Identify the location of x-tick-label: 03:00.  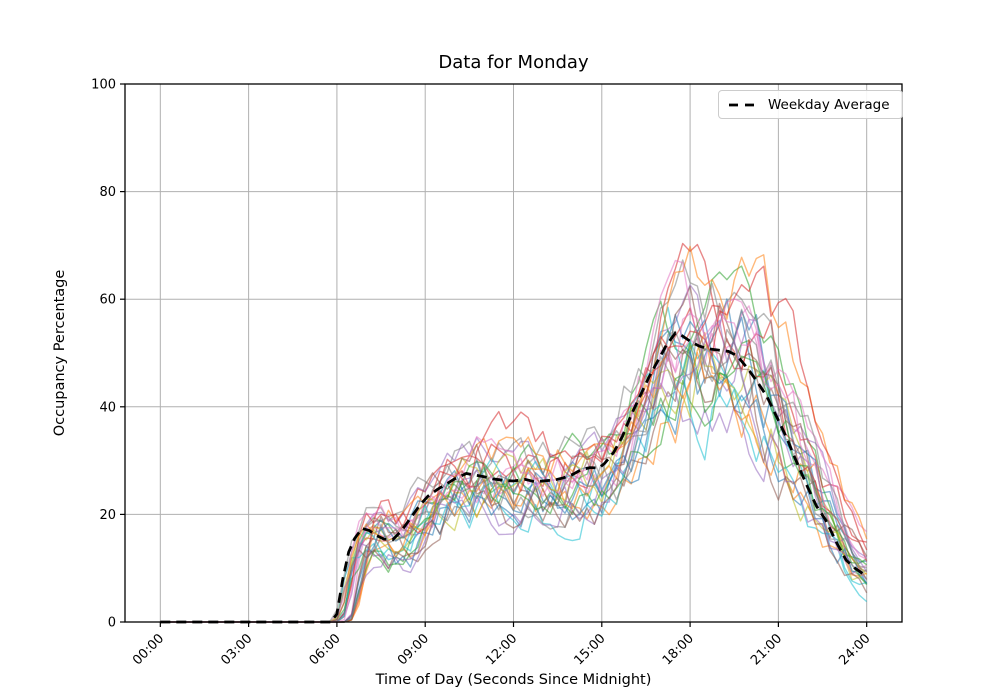
(236, 649).